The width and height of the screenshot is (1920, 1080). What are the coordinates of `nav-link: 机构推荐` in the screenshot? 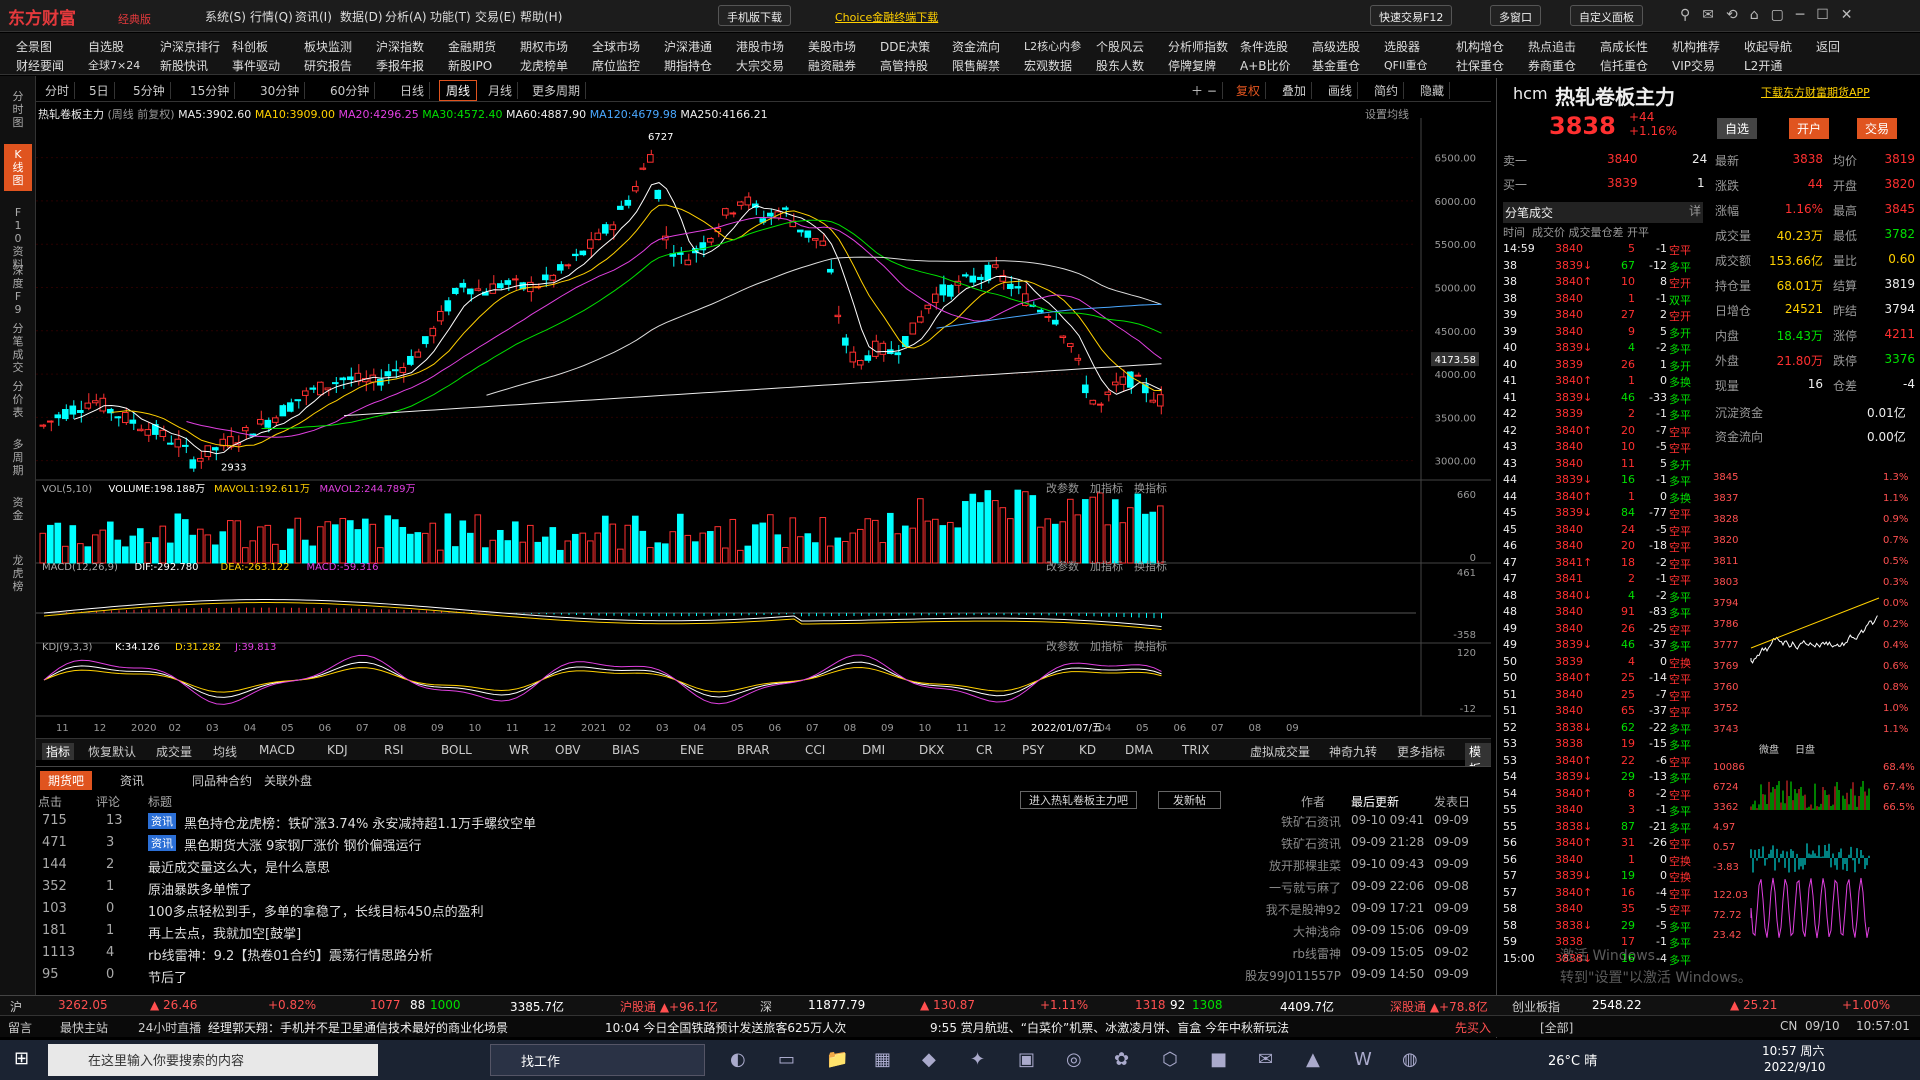 It's located at (1696, 47).